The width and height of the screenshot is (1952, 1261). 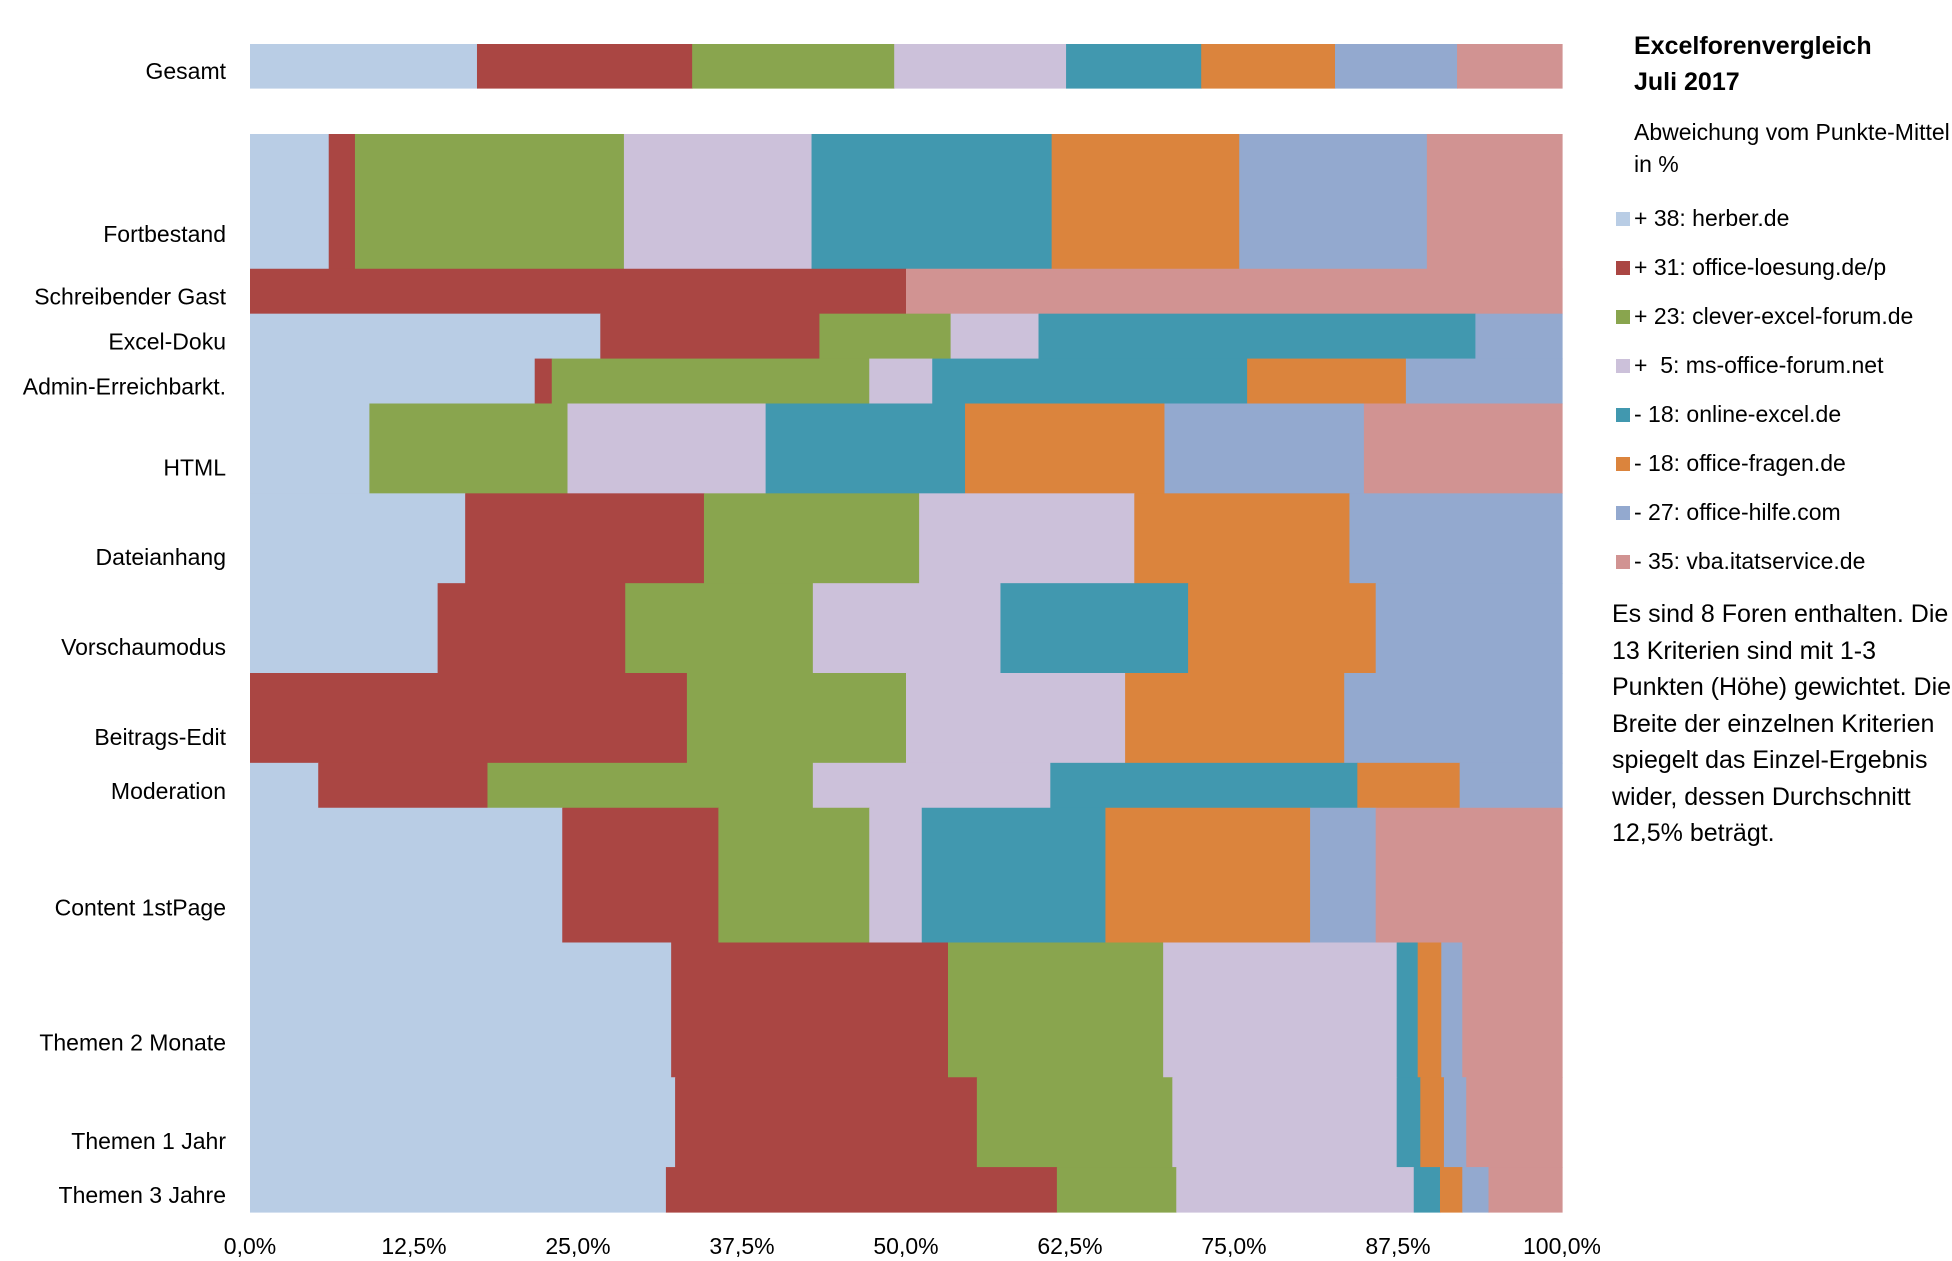 What do you see at coordinates (310, 448) in the screenshot?
I see `bar-html-herber-de` at bounding box center [310, 448].